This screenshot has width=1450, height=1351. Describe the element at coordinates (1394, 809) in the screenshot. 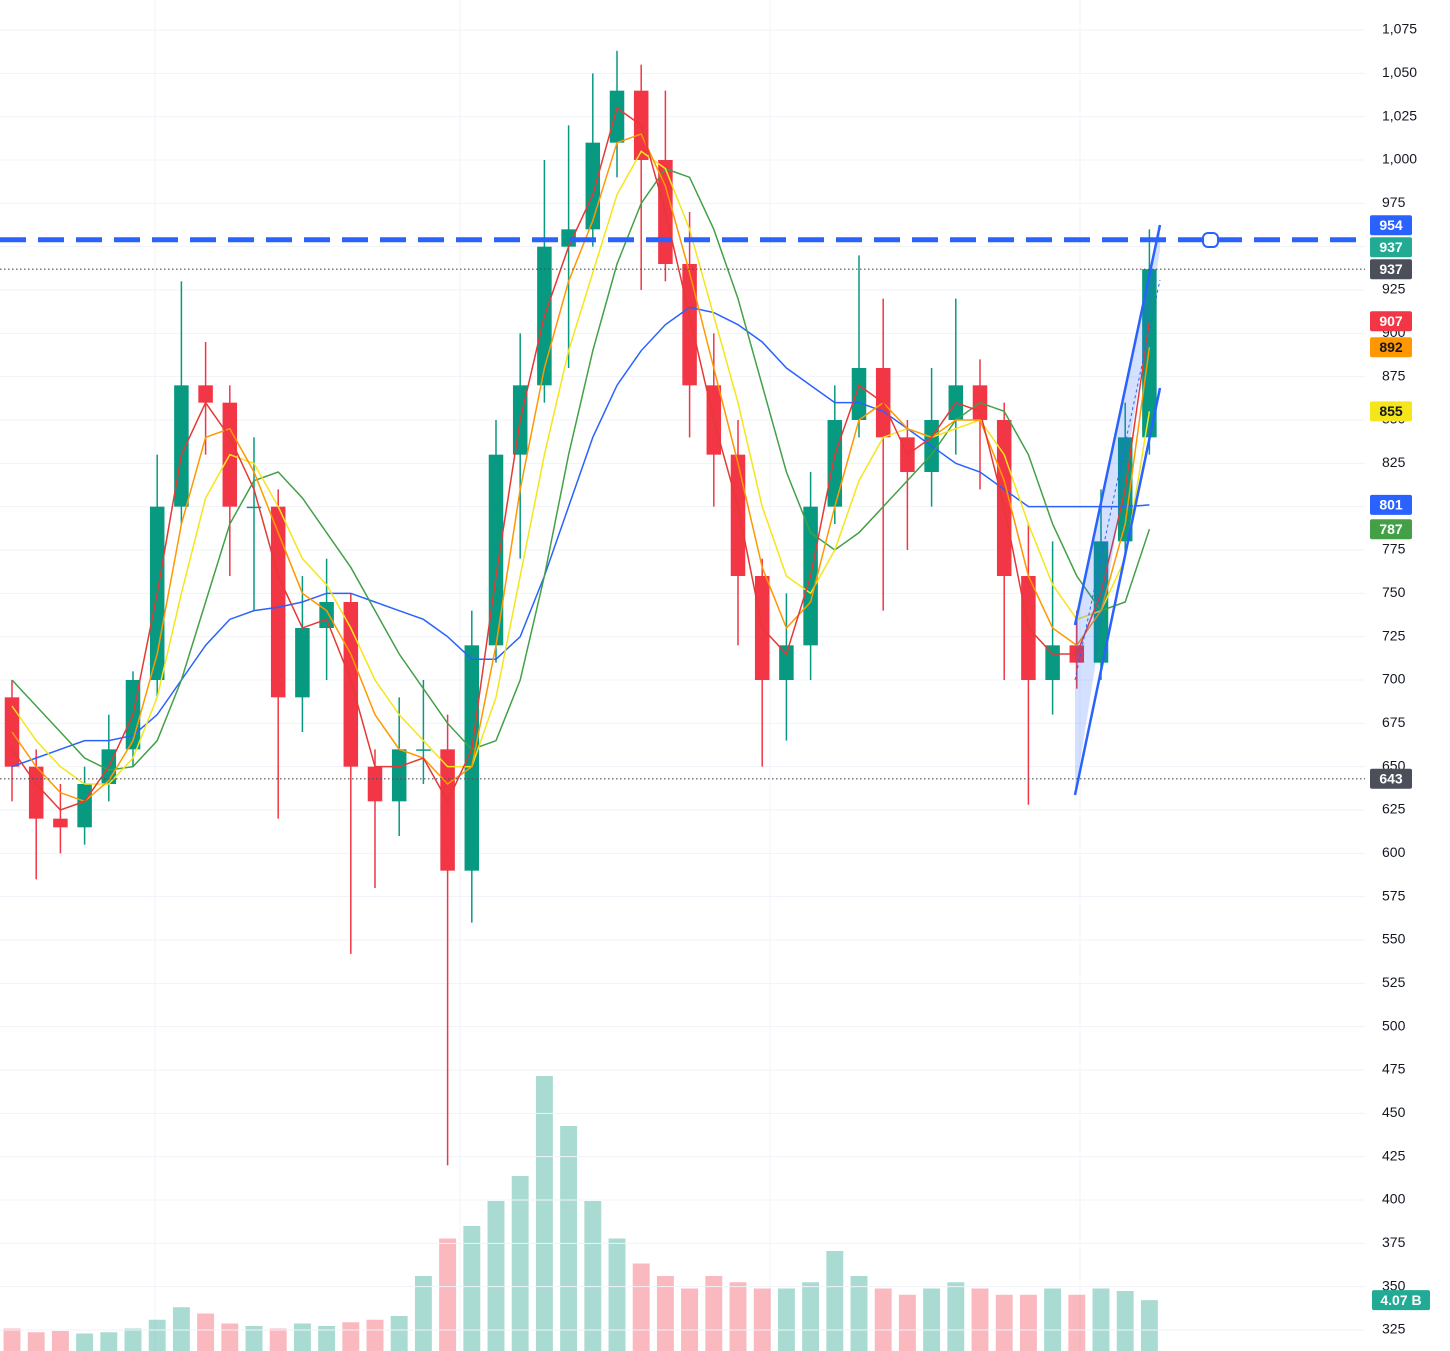

I see `y-tick-label: 625` at that location.